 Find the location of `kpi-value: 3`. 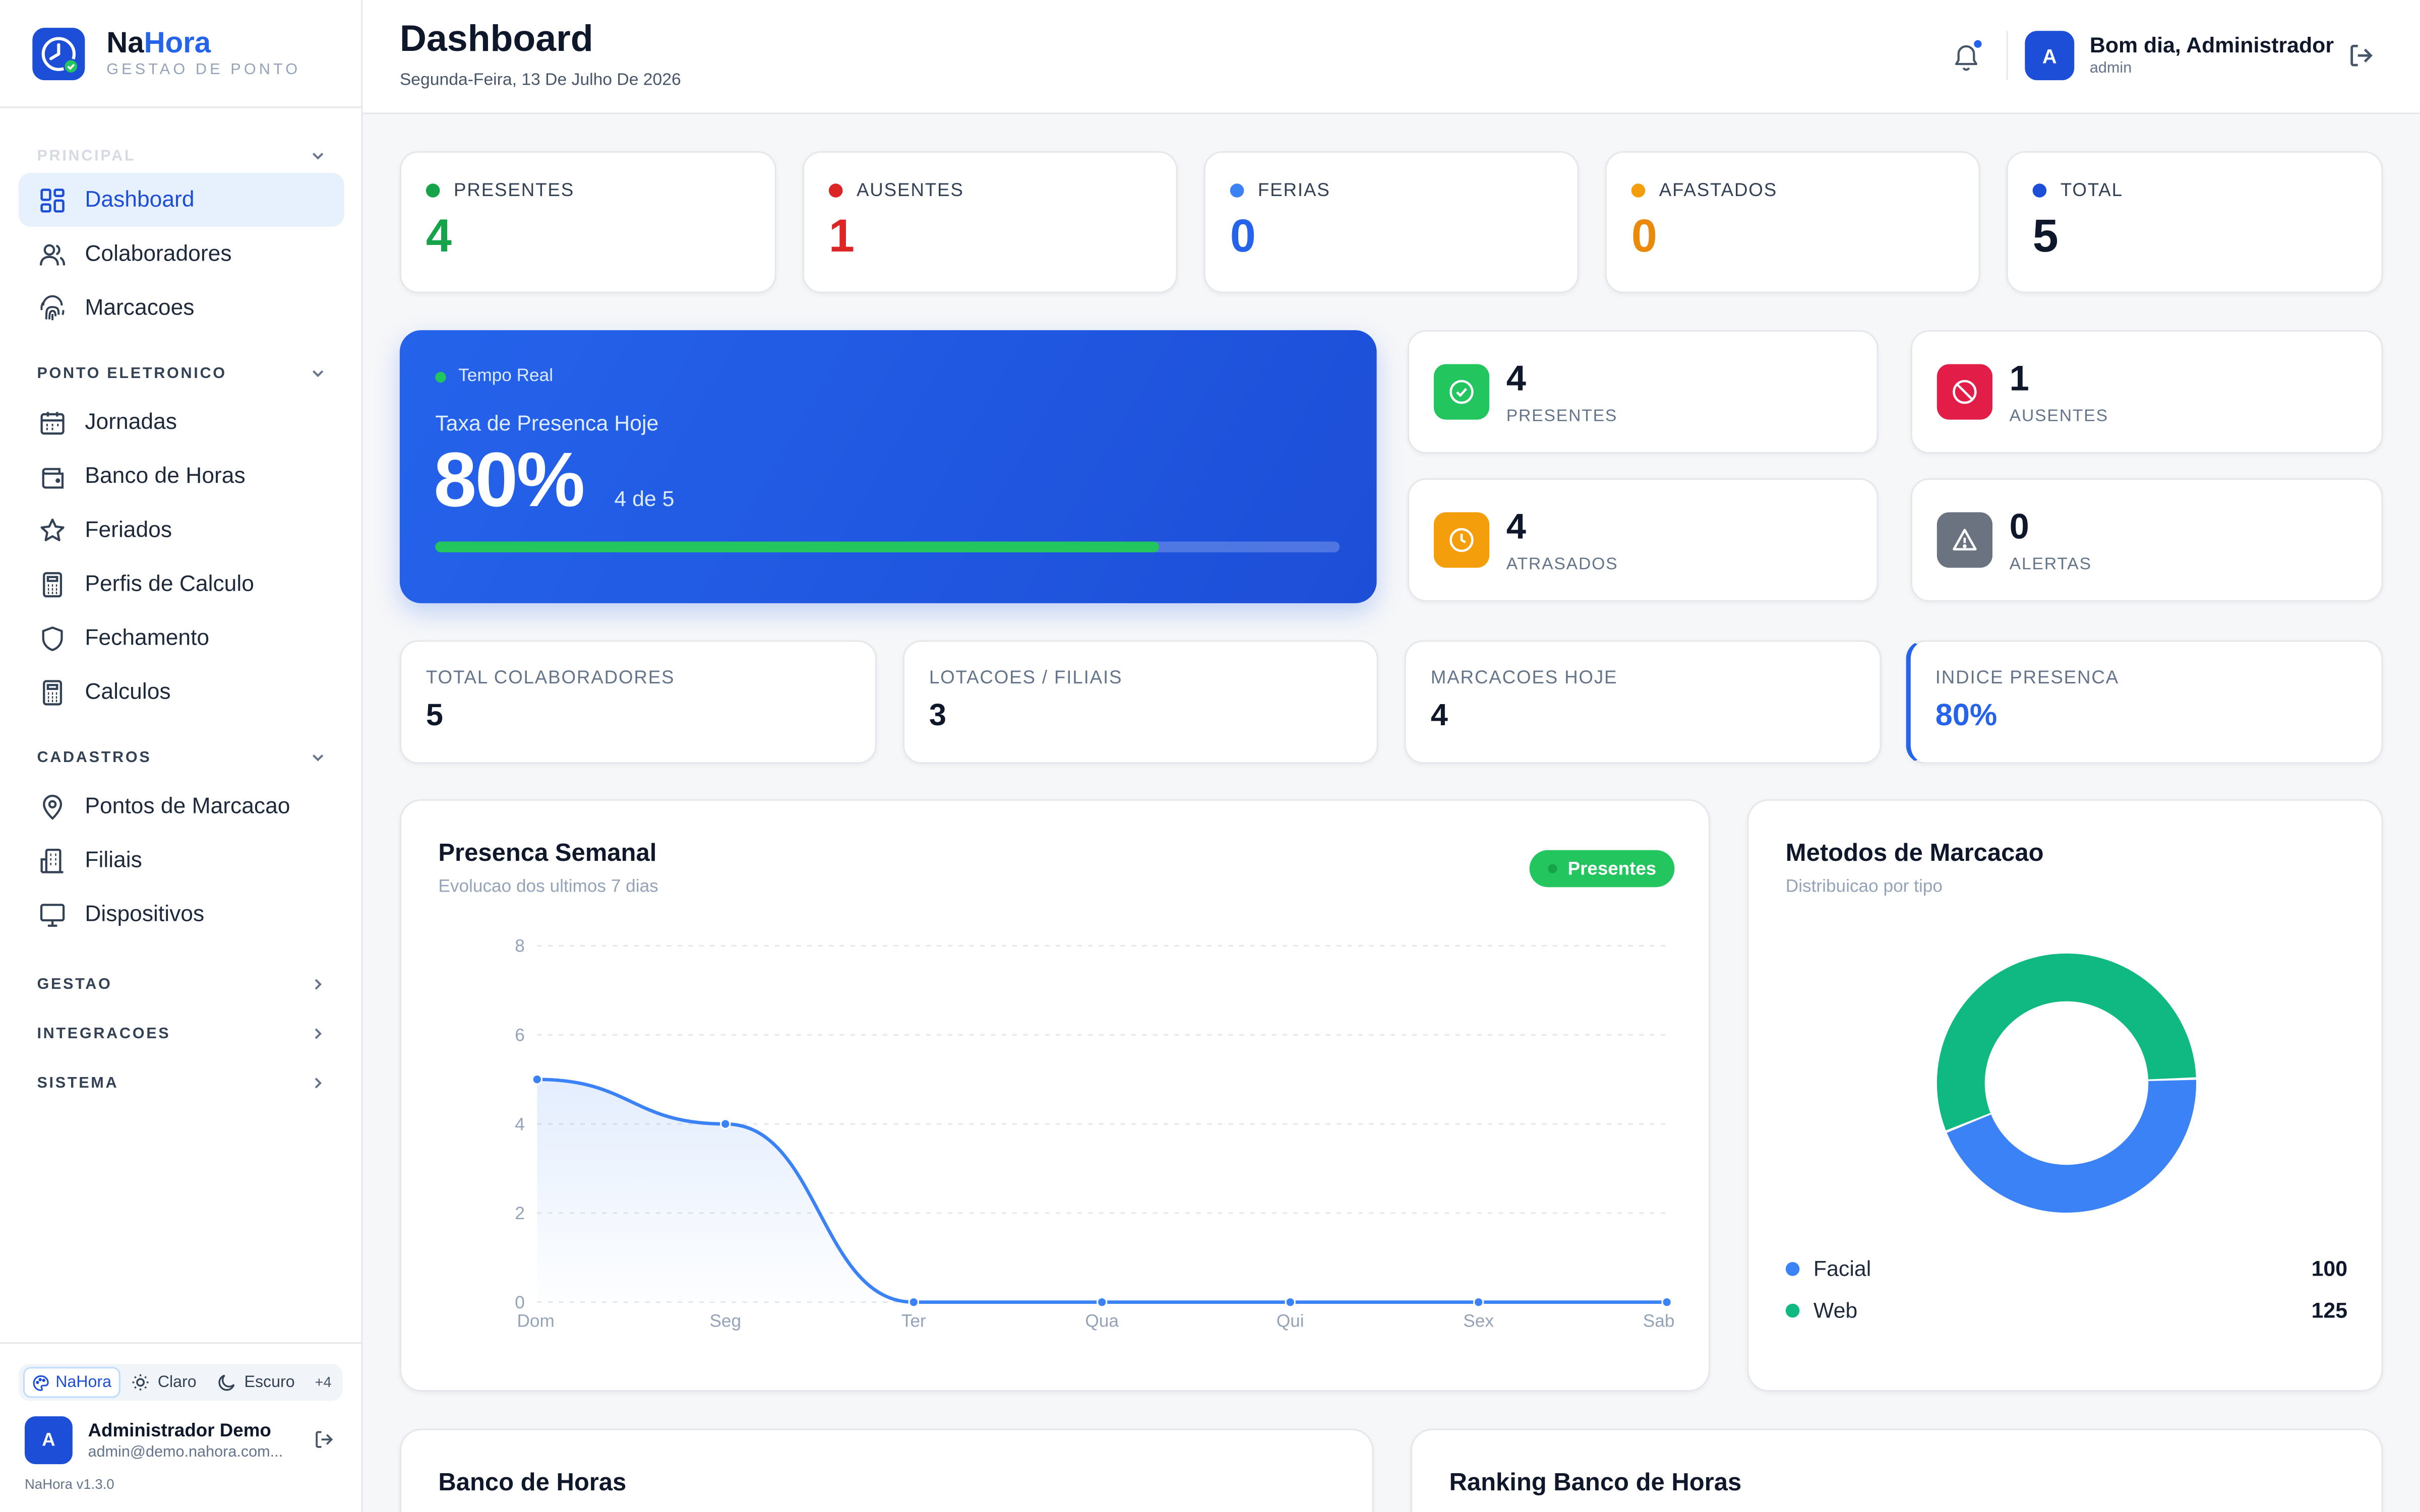

kpi-value: 3 is located at coordinates (937, 716).